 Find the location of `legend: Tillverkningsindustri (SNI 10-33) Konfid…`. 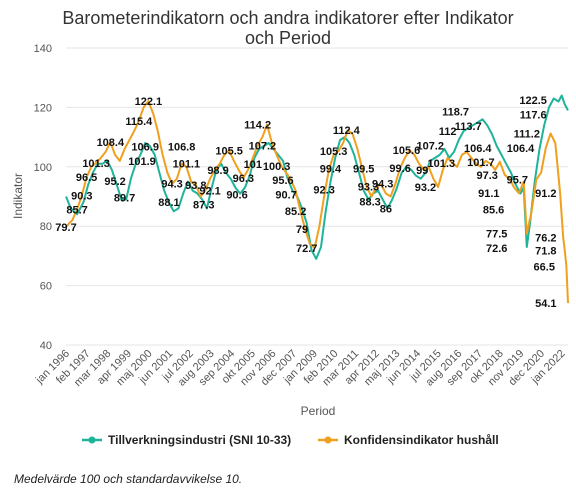

legend: Tillverkningsindustri (SNI 10-33) Konfid… is located at coordinates (290, 440).